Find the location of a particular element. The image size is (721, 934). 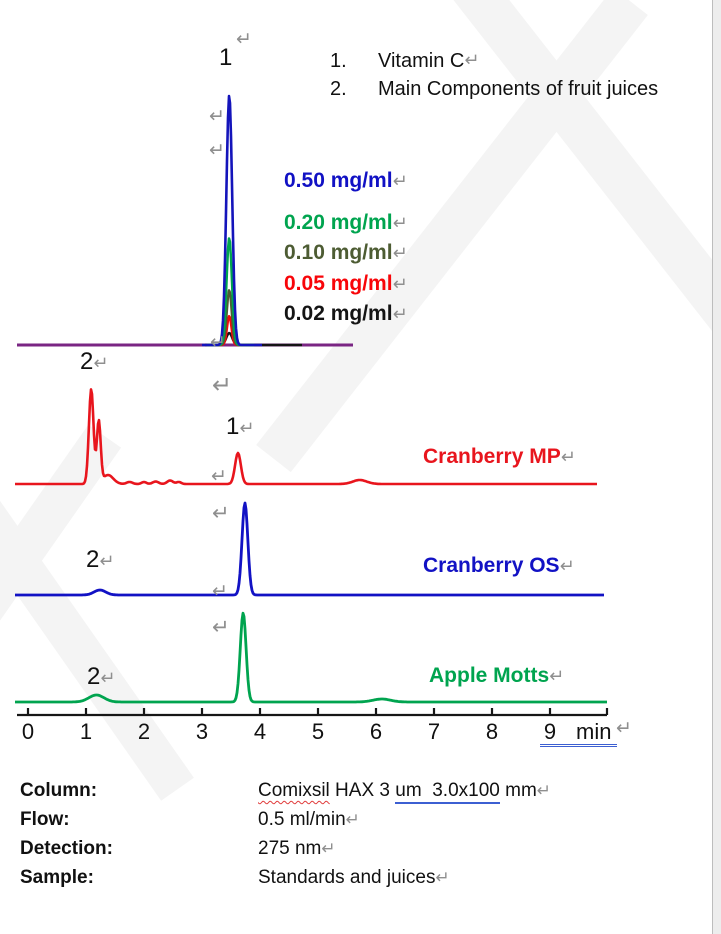

sample-label-cranberry-os: Cranberry OS↵ is located at coordinates (499, 565).